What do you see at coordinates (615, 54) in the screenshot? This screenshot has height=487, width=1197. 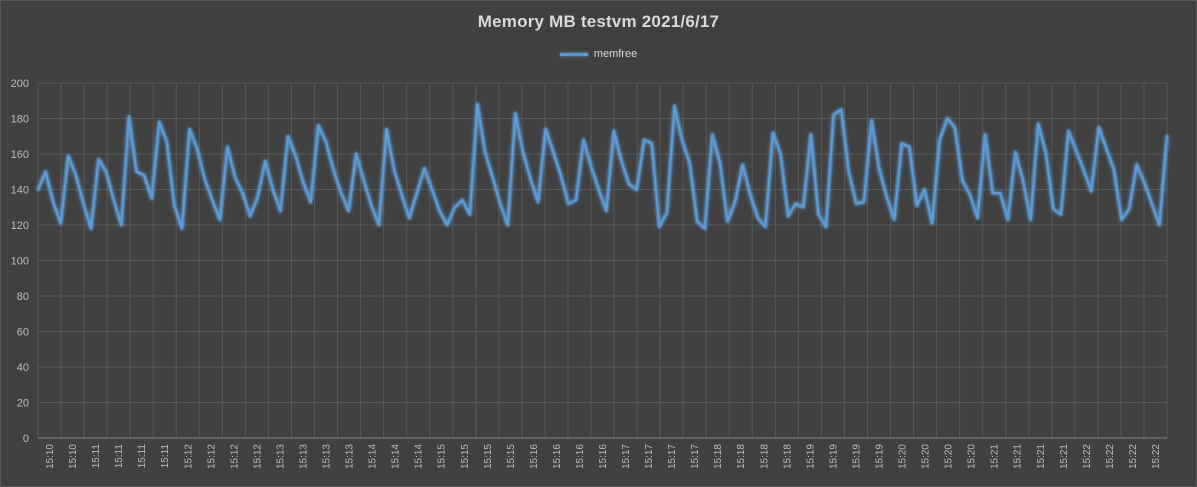 I see `legend-label-memfree: memfree` at bounding box center [615, 54].